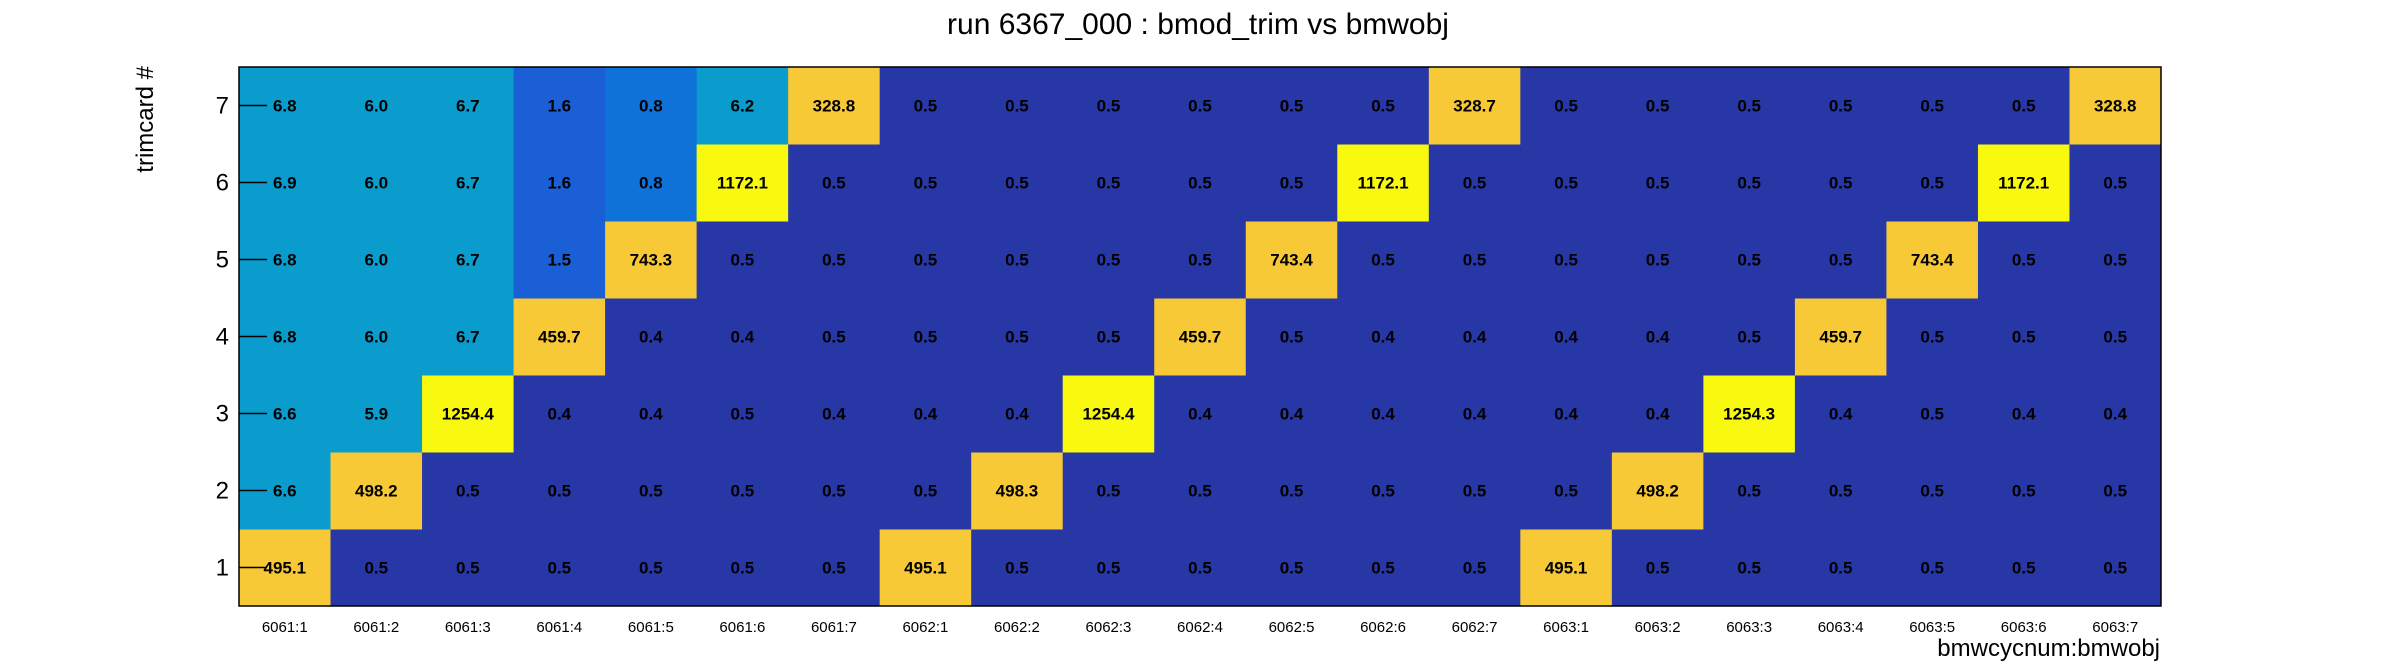 The height and width of the screenshot is (672, 2396). I want to click on cell-value-label: 0.8, so click(651, 106).